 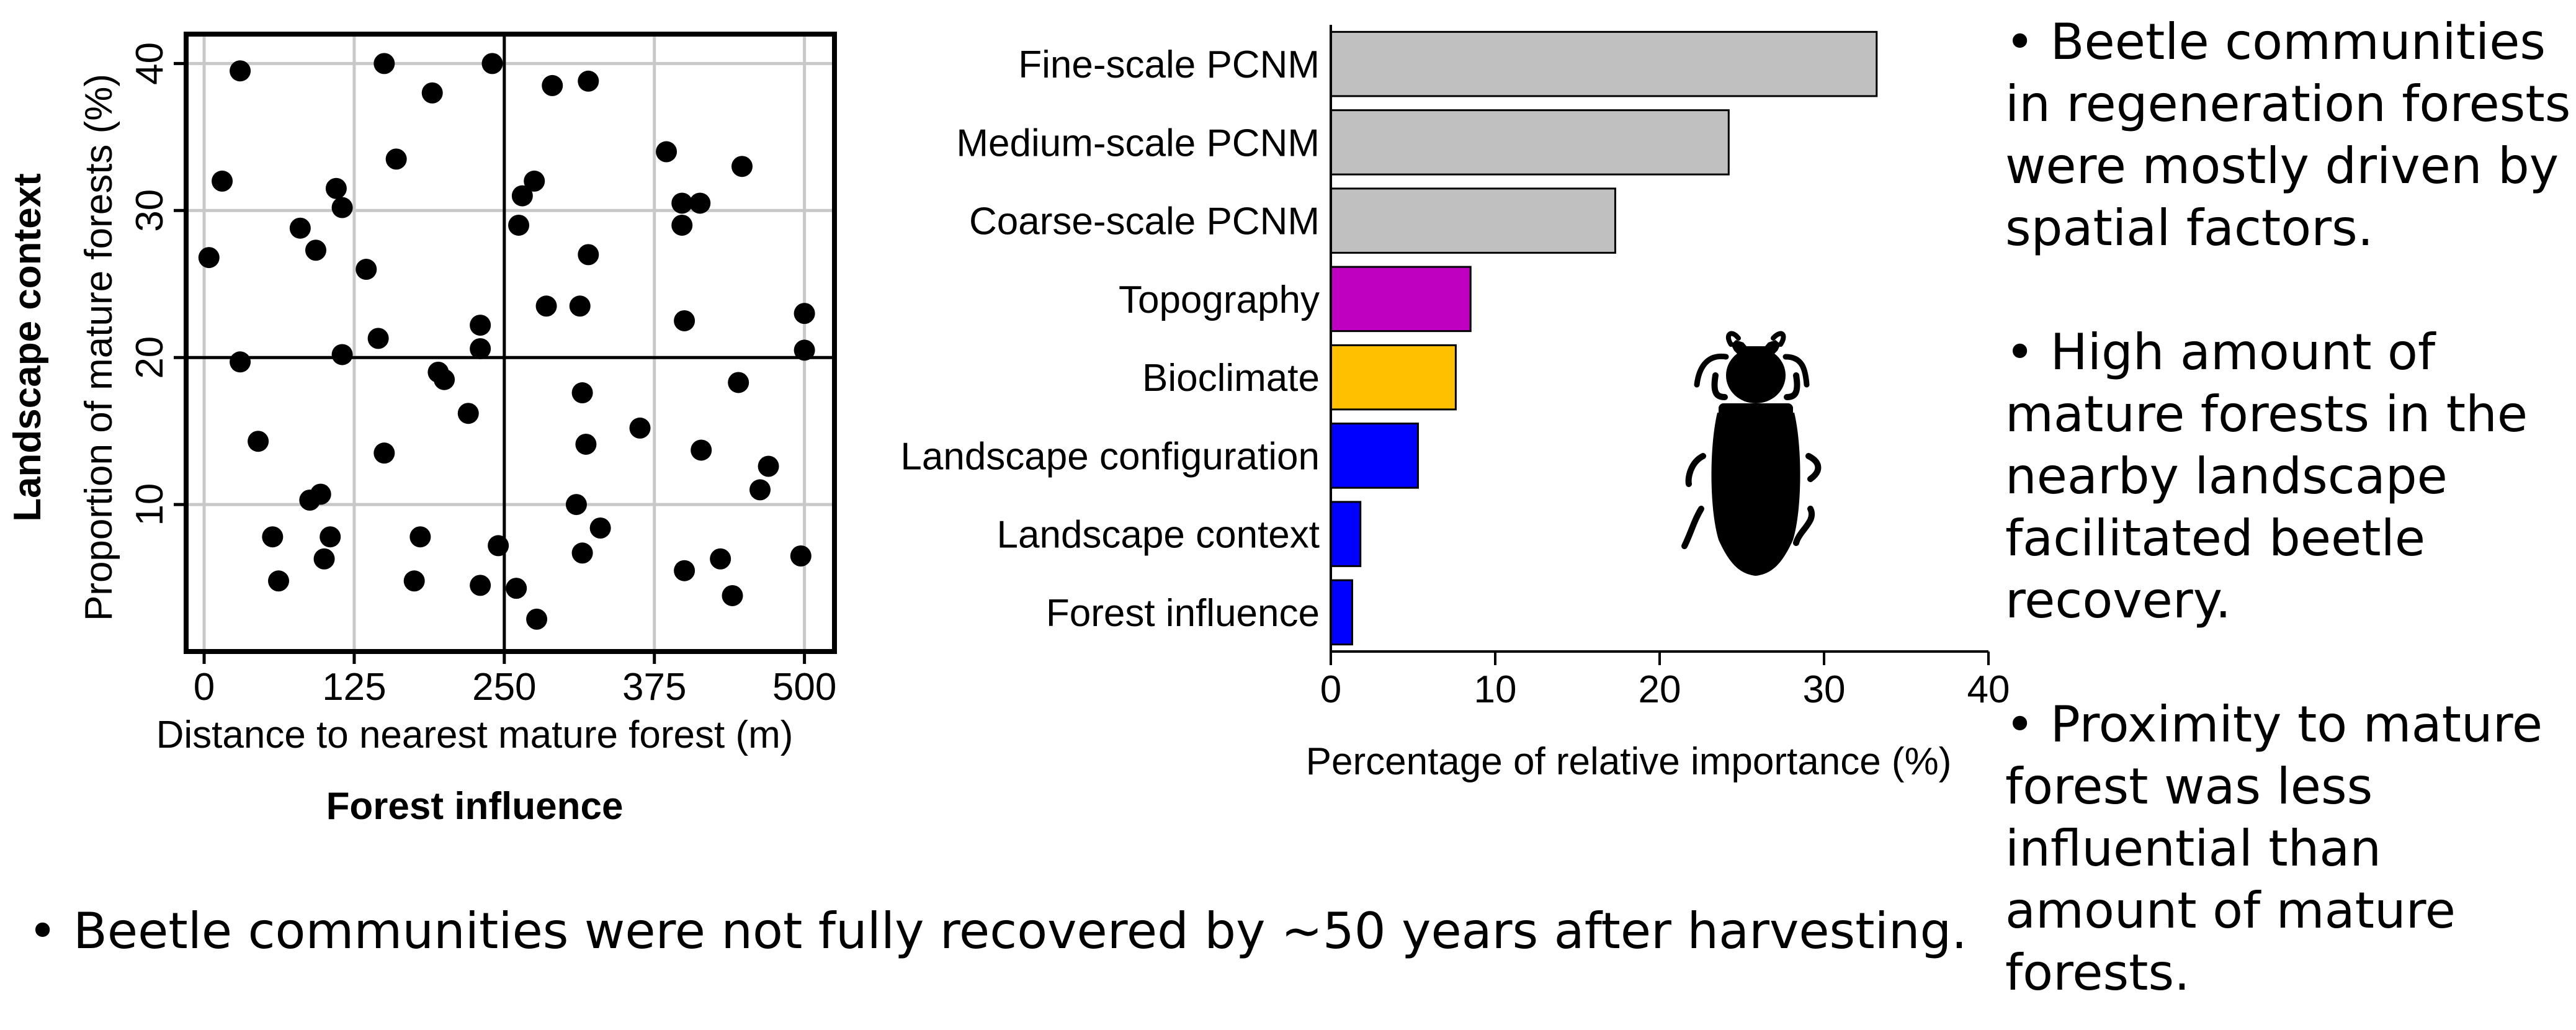 What do you see at coordinates (2118, 600) in the screenshot?
I see `right-bullet-line: recovery.` at bounding box center [2118, 600].